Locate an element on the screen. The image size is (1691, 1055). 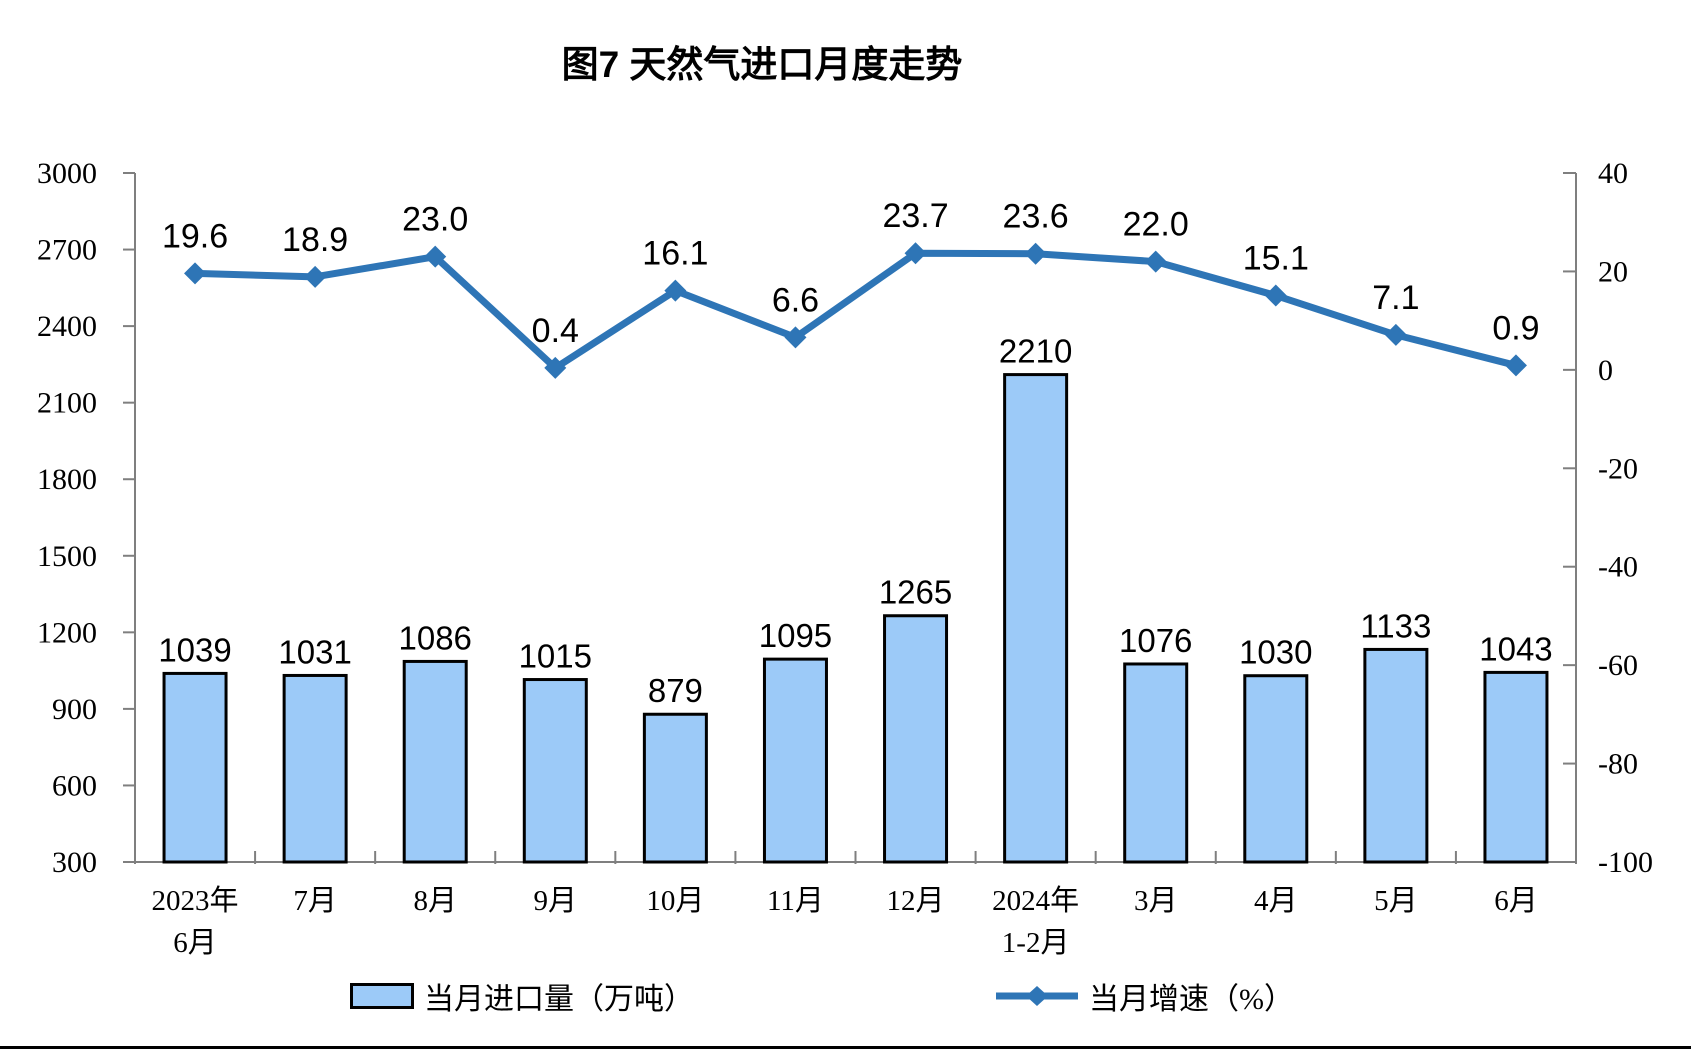
line-value-label: 19.6 is located at coordinates (195, 236).